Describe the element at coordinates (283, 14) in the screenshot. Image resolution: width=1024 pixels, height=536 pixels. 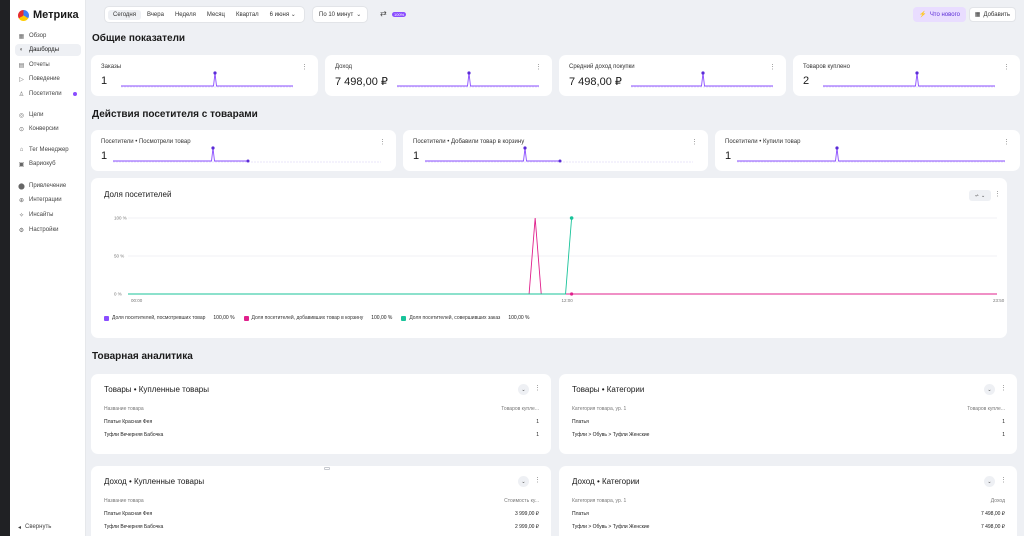
I see `date-picker: 6 июня ⌄` at that location.